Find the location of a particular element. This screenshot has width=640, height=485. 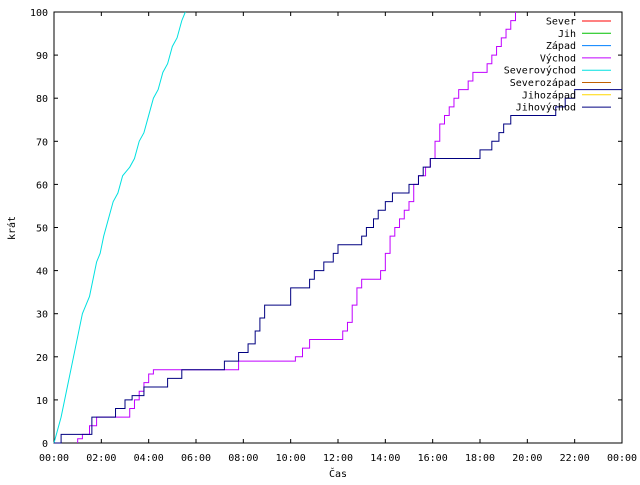

legend-label: Severovýchod is located at coordinates (540, 71).